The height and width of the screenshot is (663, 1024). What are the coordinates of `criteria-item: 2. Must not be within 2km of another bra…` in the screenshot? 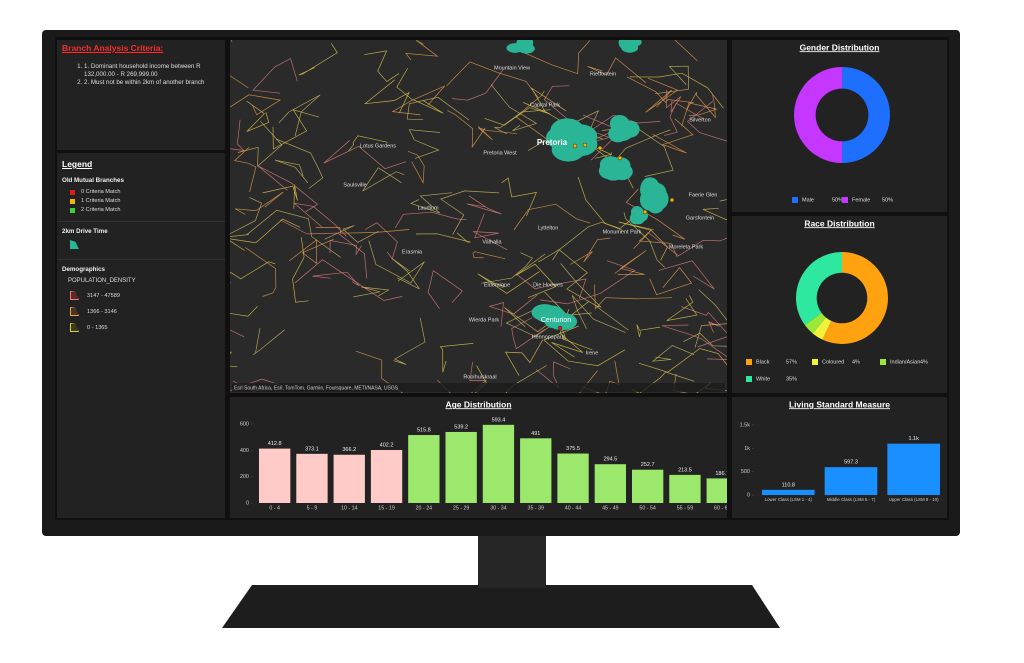 It's located at (152, 83).